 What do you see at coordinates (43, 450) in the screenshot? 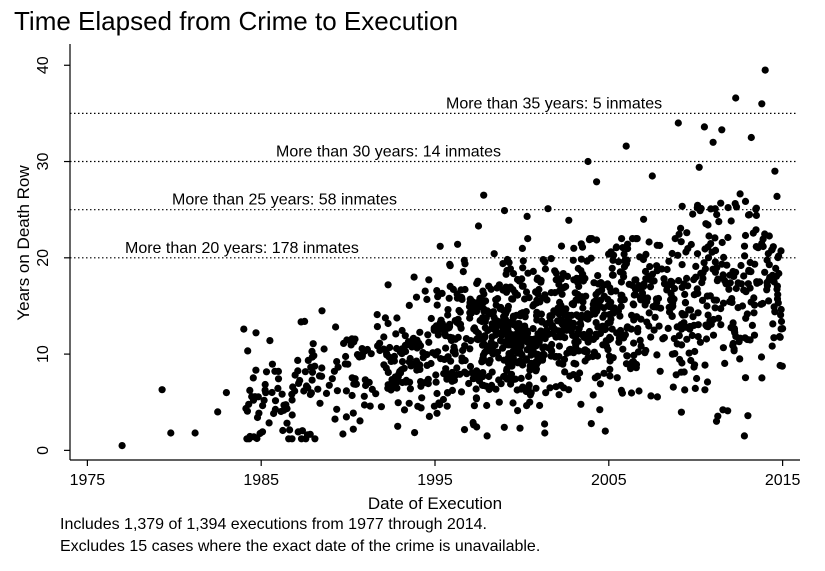
I see `y-tick-label-0: 0` at bounding box center [43, 450].